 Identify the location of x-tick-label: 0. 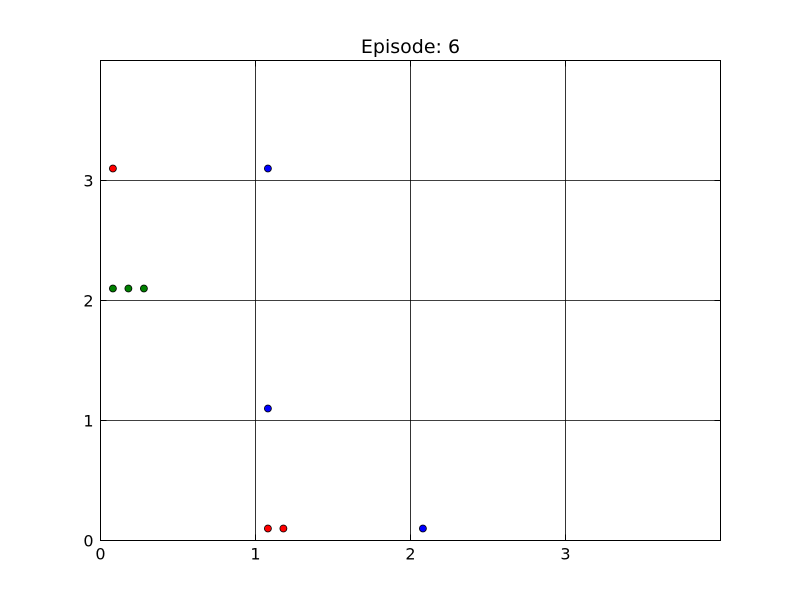
(100, 554).